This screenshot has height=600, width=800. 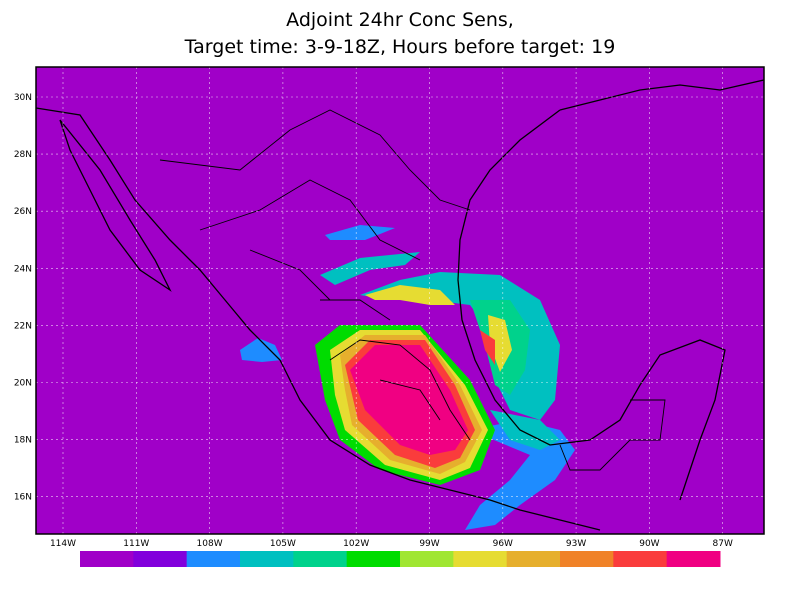 What do you see at coordinates (723, 544) in the screenshot?
I see `lon-label: 87W` at bounding box center [723, 544].